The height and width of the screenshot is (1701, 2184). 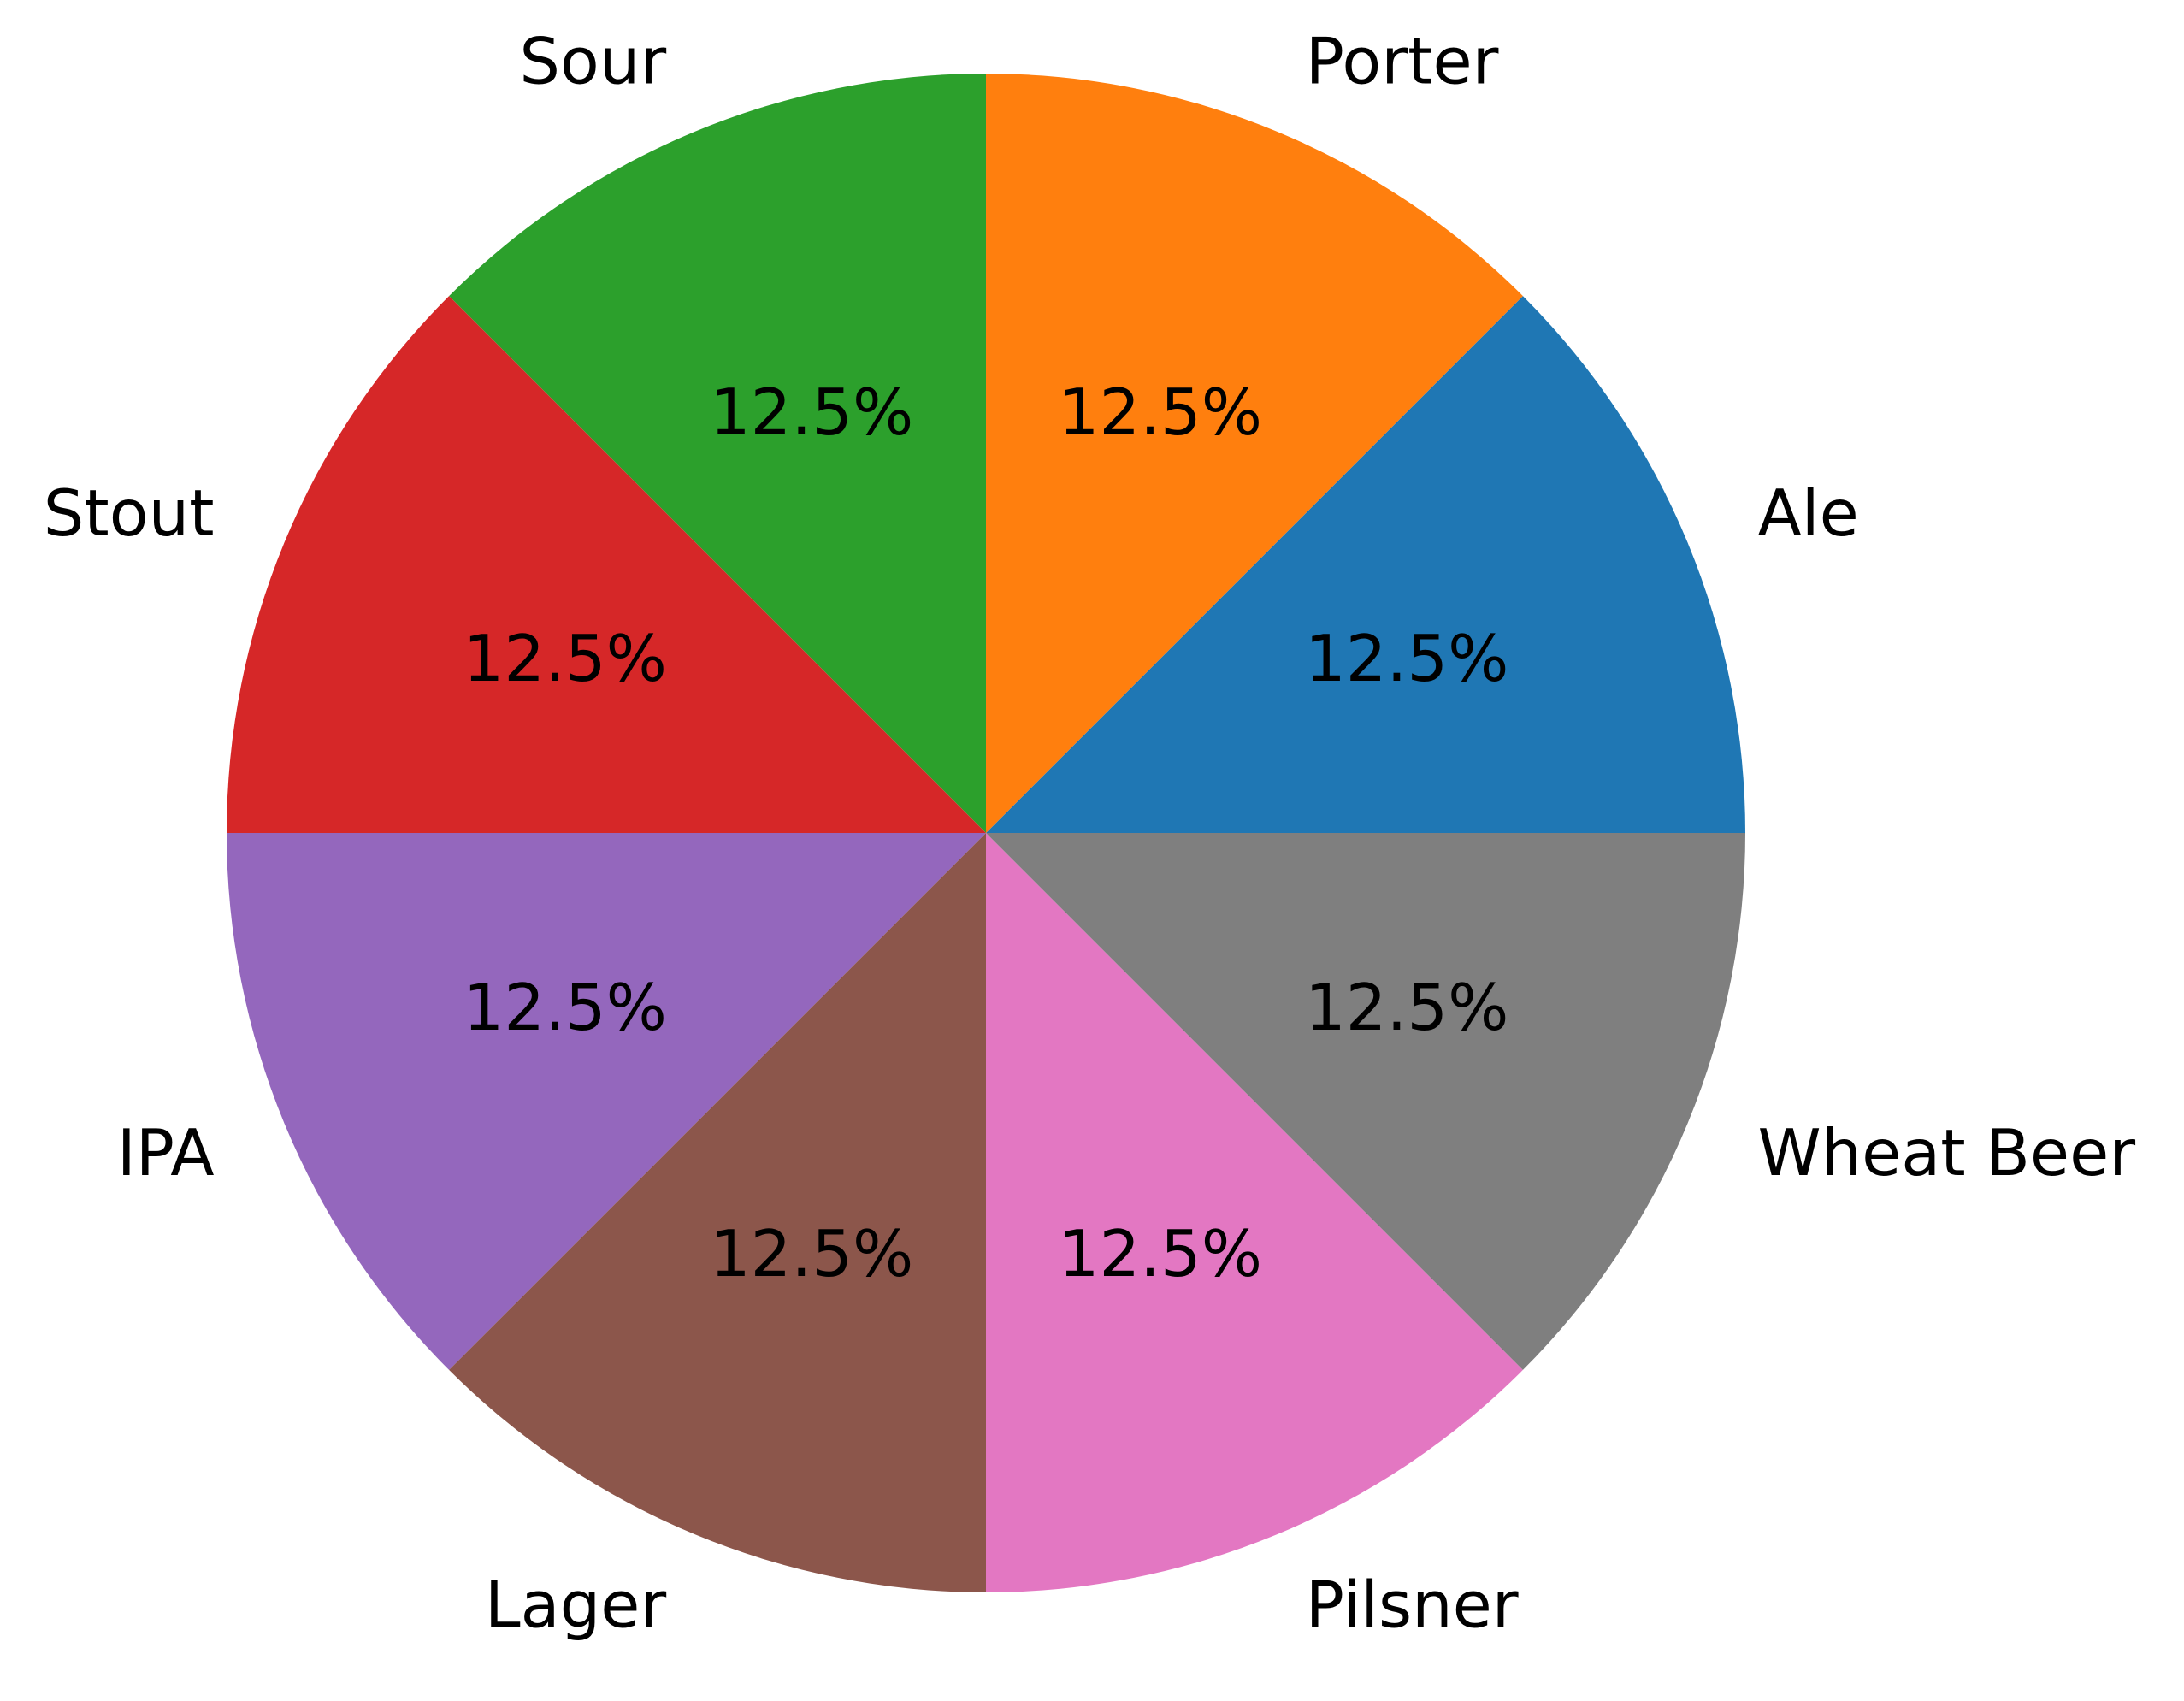 What do you see at coordinates (1402, 61) in the screenshot?
I see `slice-label-porter: Porter` at bounding box center [1402, 61].